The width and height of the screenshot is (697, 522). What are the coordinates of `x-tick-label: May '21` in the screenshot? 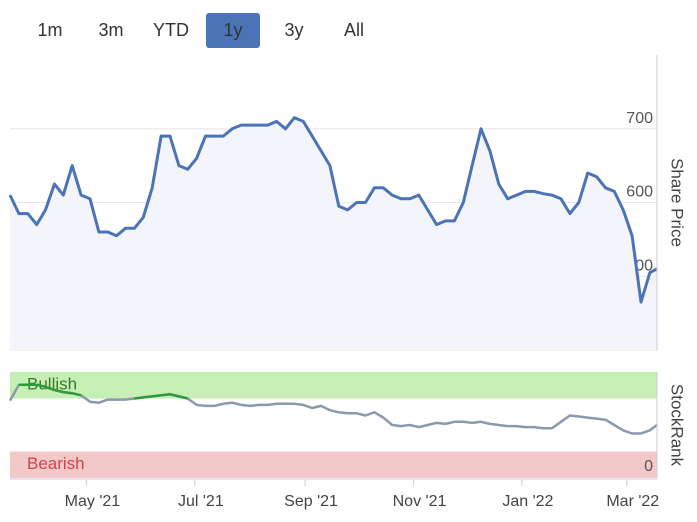 It's located at (93, 501).